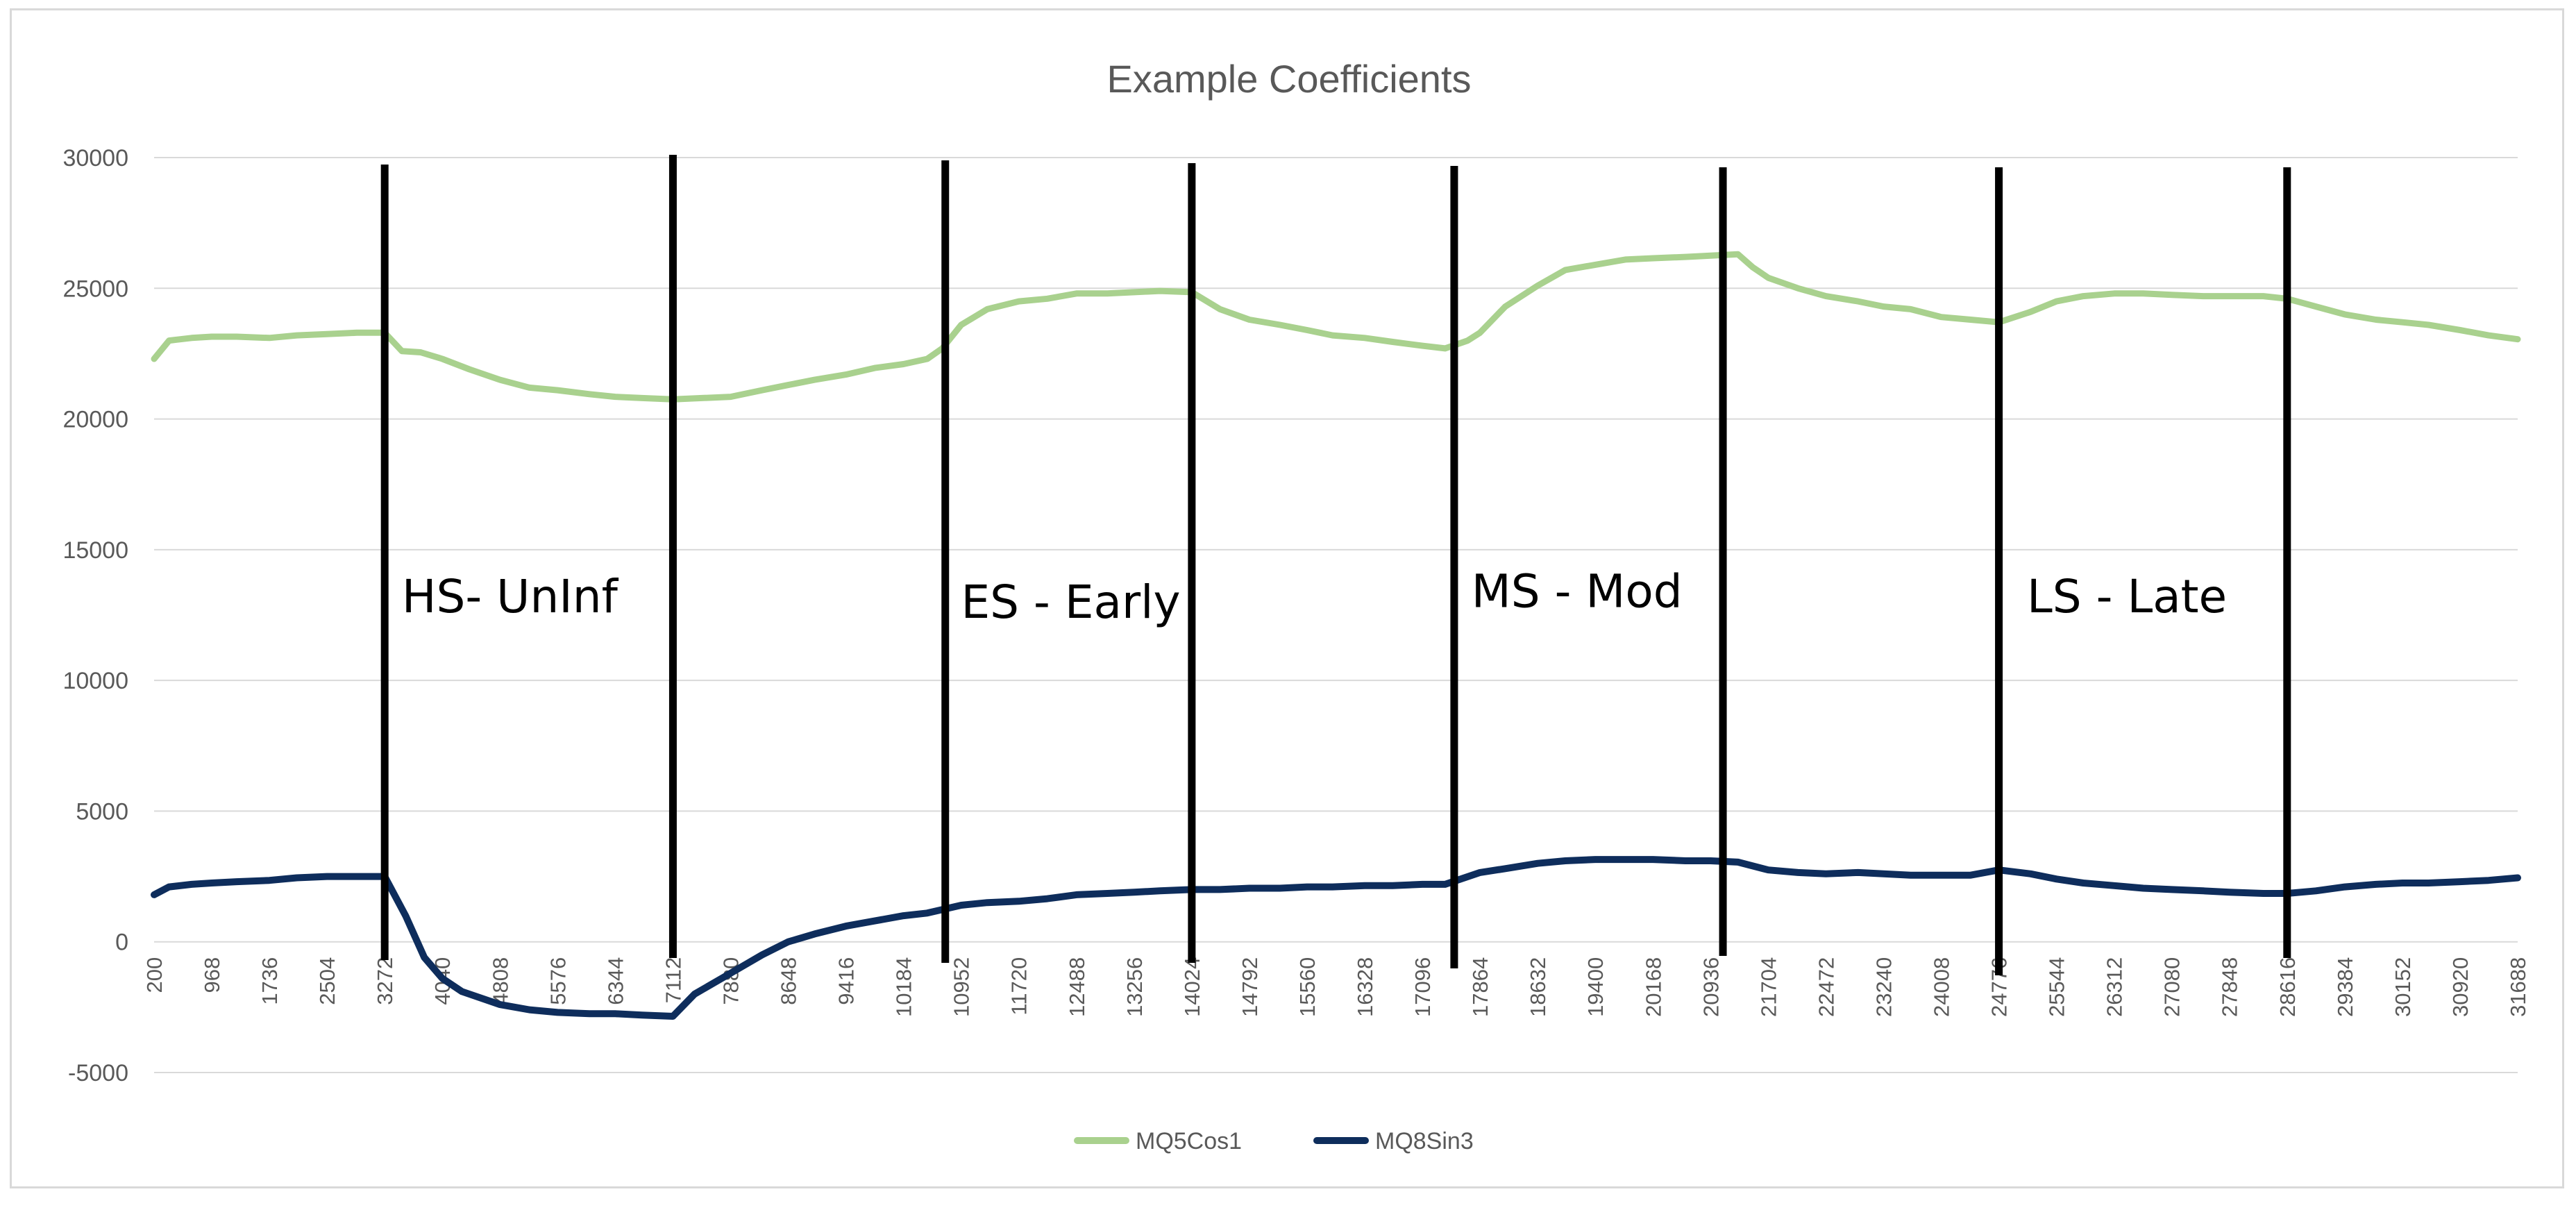 The image size is (2576, 1219). I want to click on y-tick-label: 30000, so click(95, 158).